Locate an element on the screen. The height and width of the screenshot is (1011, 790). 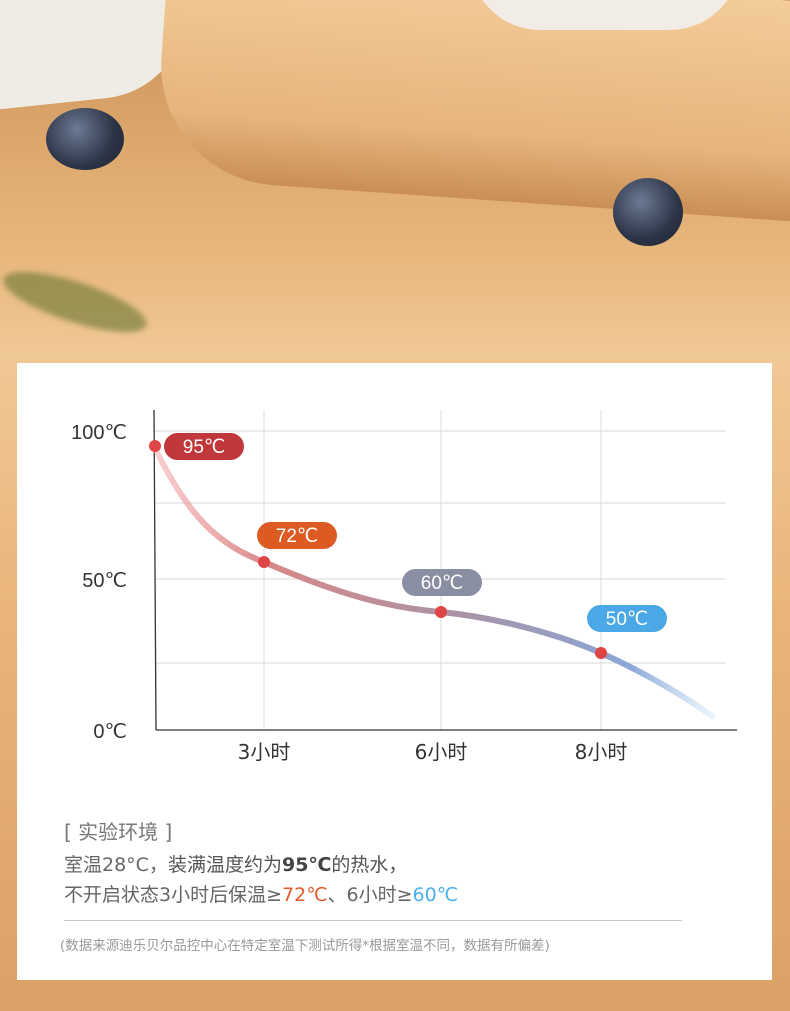
temperature-badge-label: 50℃ is located at coordinates (627, 619).